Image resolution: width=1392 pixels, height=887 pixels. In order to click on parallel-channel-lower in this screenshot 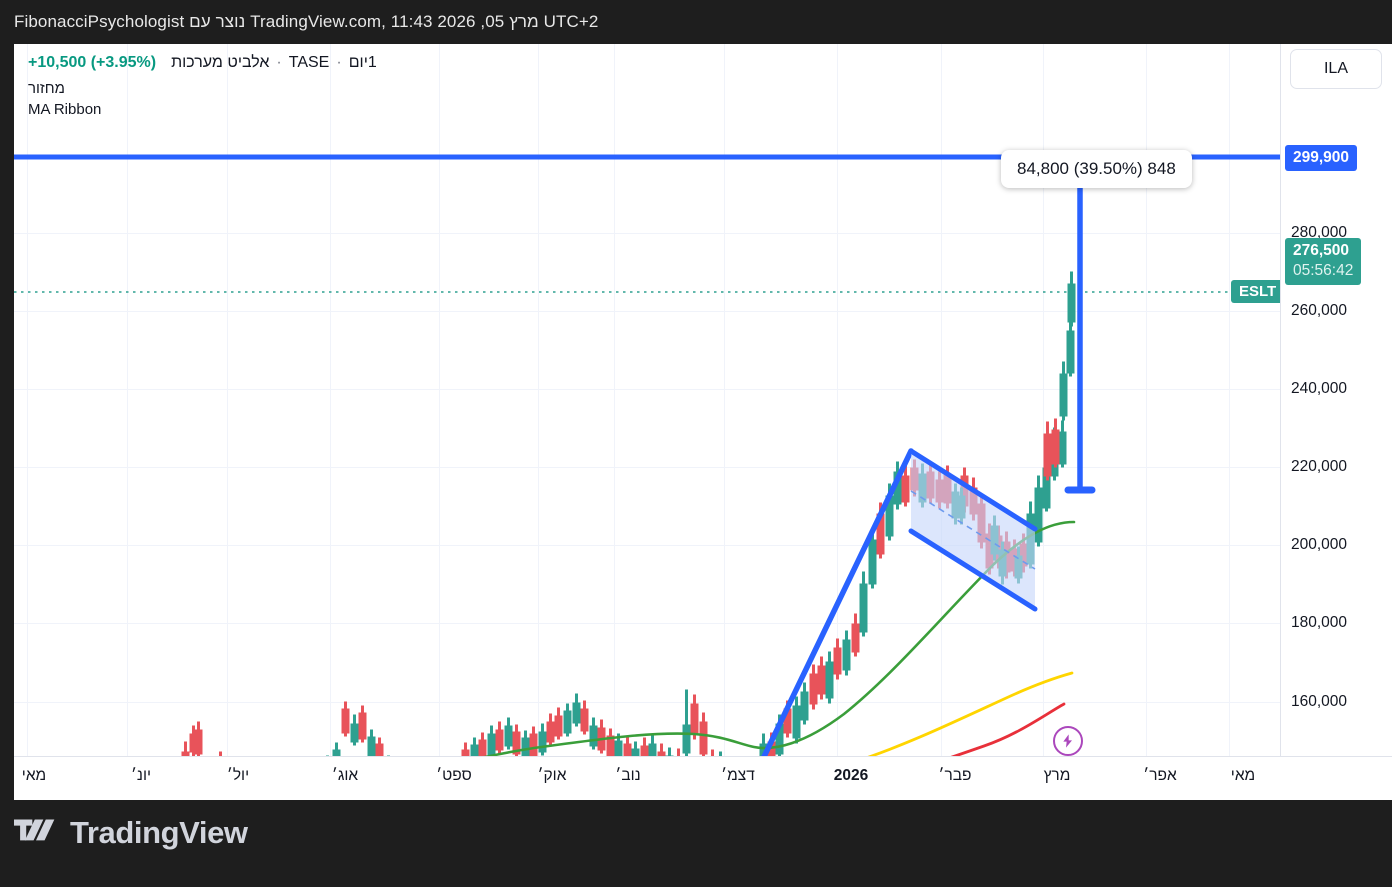, I will do `click(973, 570)`.